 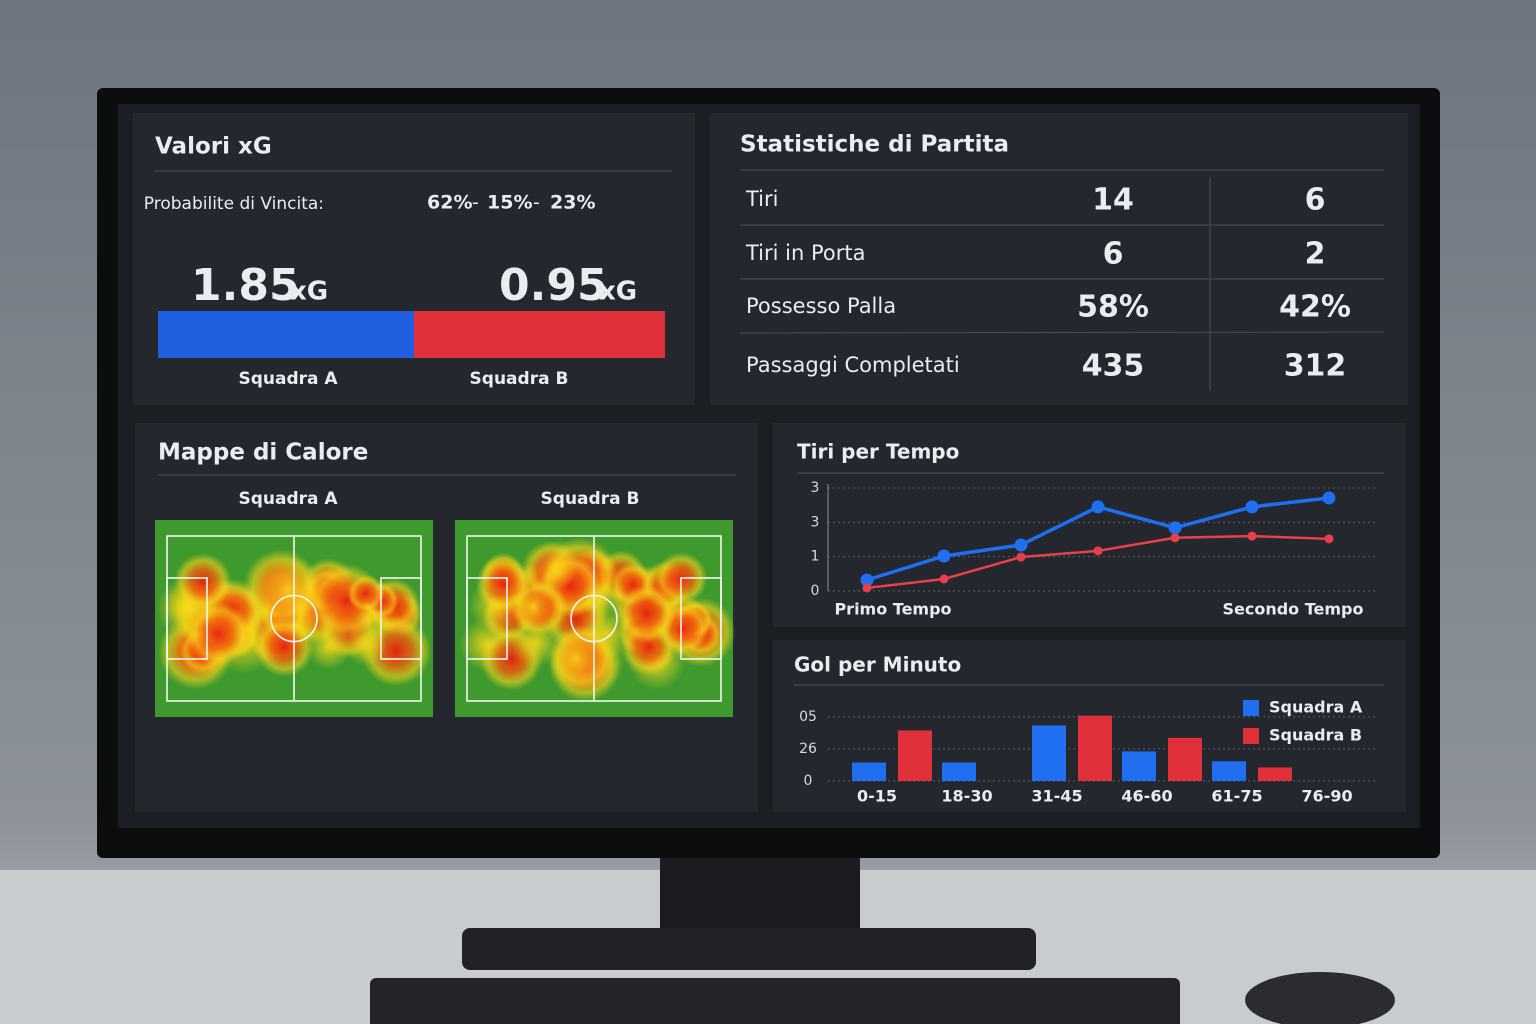 I want to click on team-label: Squadra B, so click(x=519, y=379).